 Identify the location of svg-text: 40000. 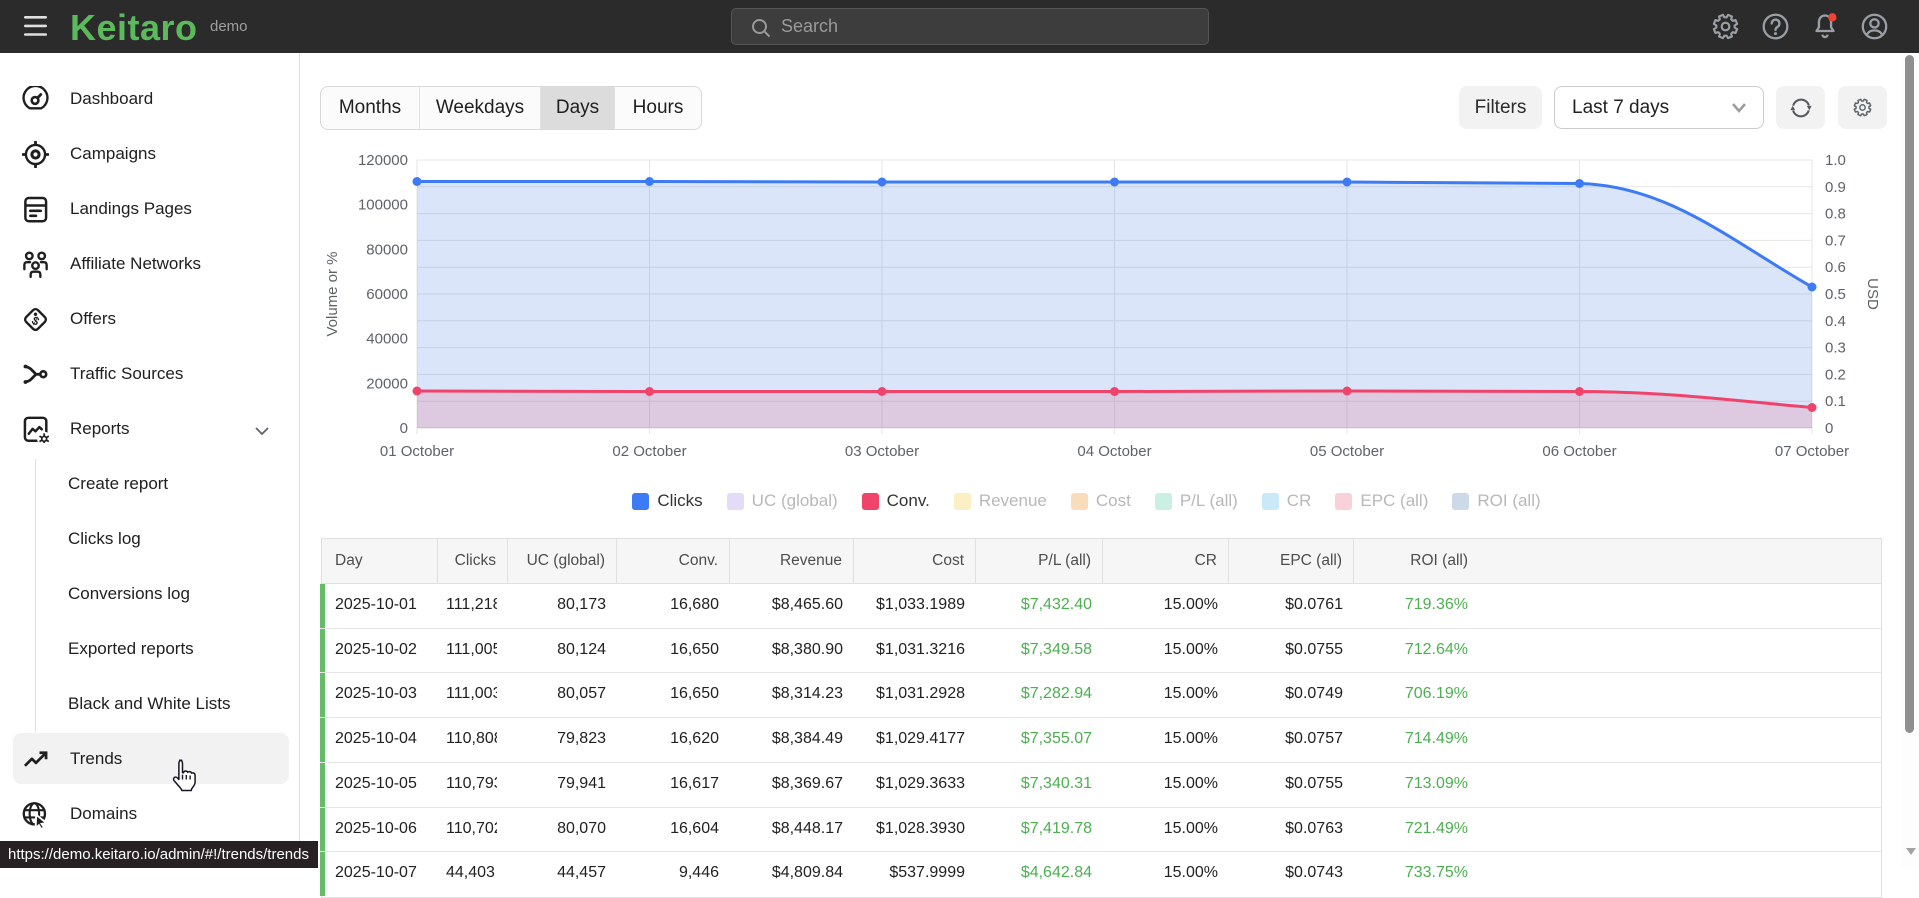
(387, 339).